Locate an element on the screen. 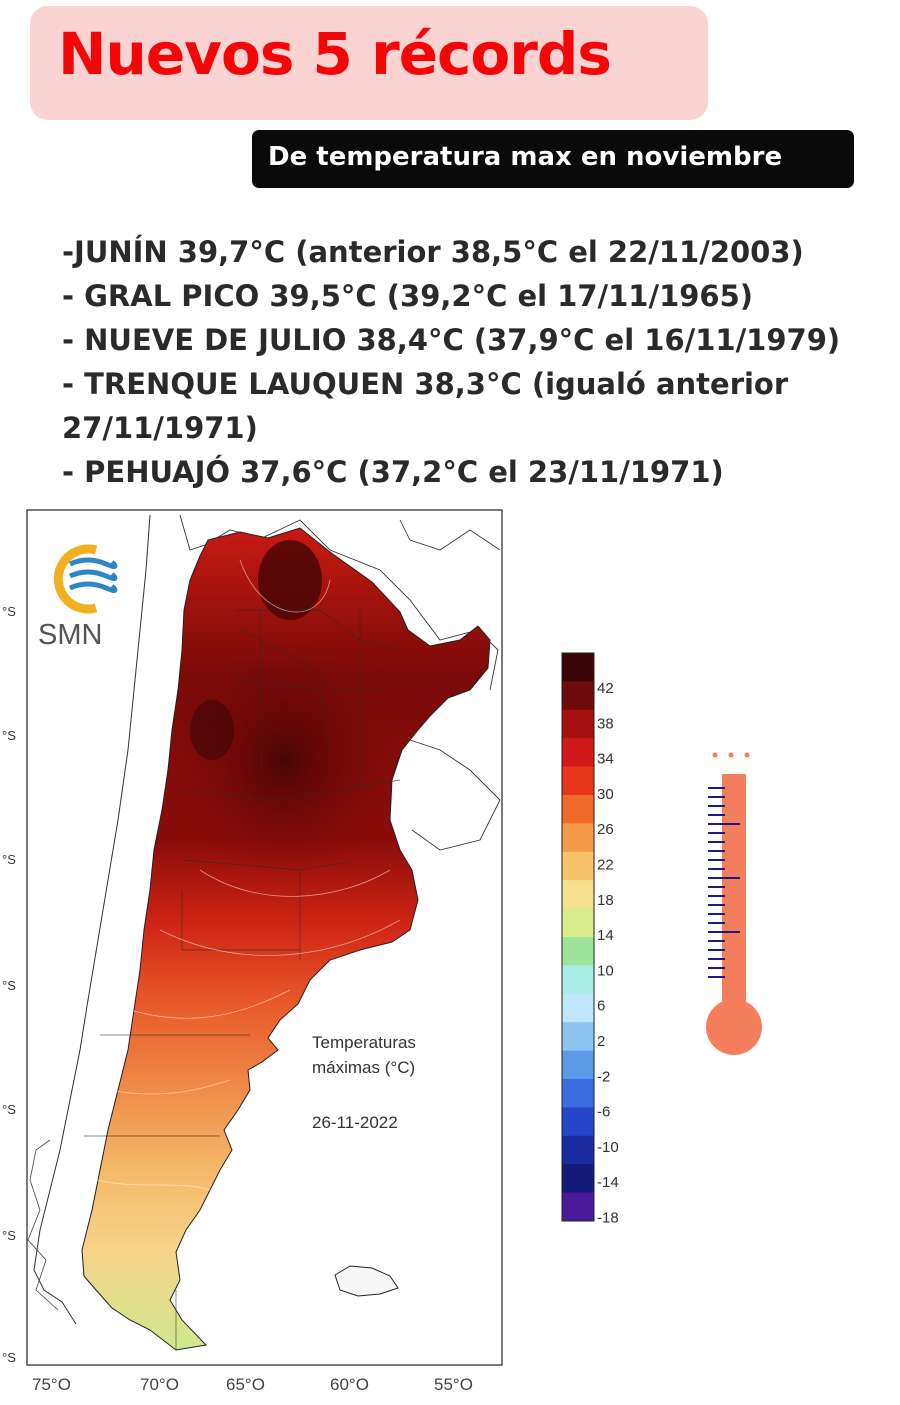 This screenshot has width=900, height=1405. record-pehuajo: - PEHUAJÓ 37,6°C (37,2°C el 23/11/1971) is located at coordinates (393, 472).